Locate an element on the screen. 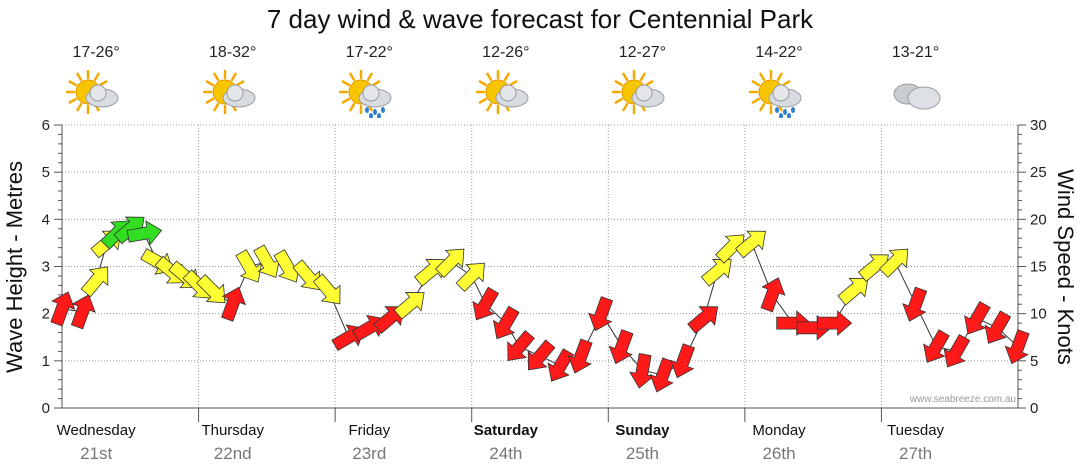 Image resolution: width=1080 pixels, height=475 pixels. day-forecast: 13-21° is located at coordinates (916, 81).